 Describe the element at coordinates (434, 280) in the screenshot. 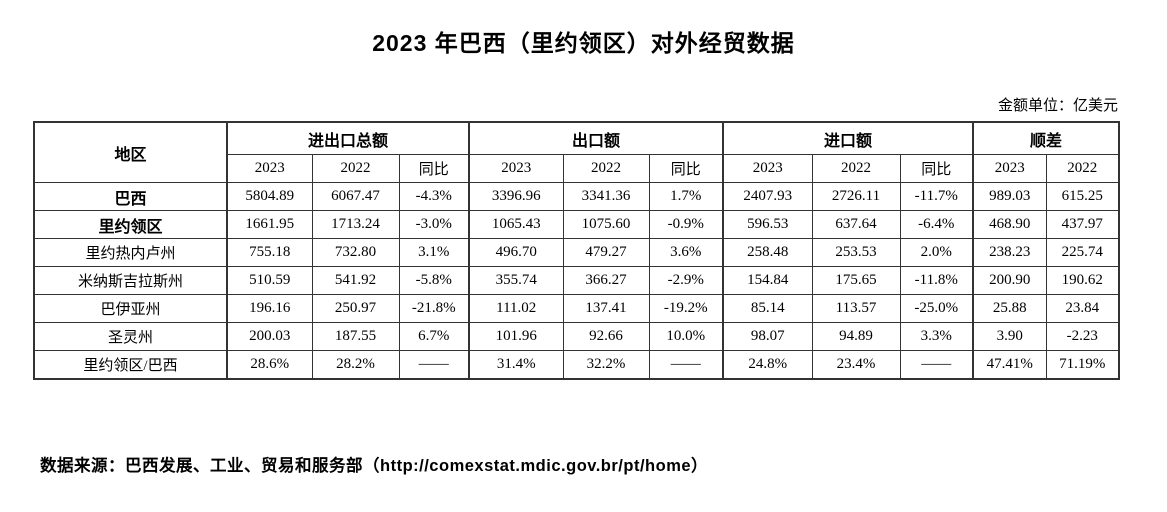

I see `value-cell: -5.8%` at that location.